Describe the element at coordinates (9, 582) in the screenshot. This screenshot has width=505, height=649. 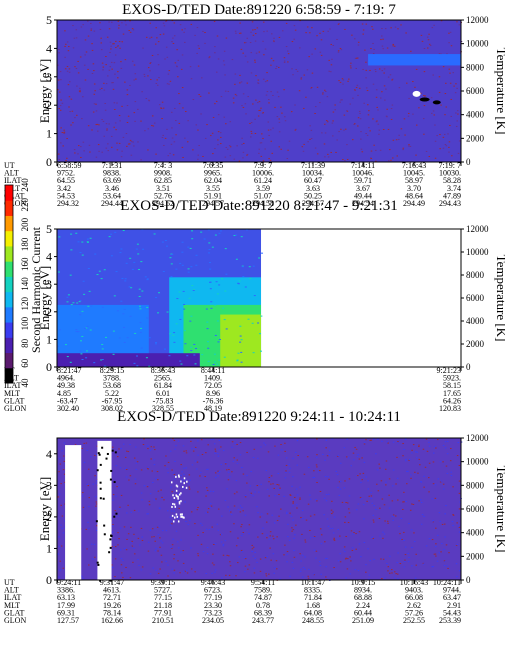
I see `table-row-label: UT` at that location.